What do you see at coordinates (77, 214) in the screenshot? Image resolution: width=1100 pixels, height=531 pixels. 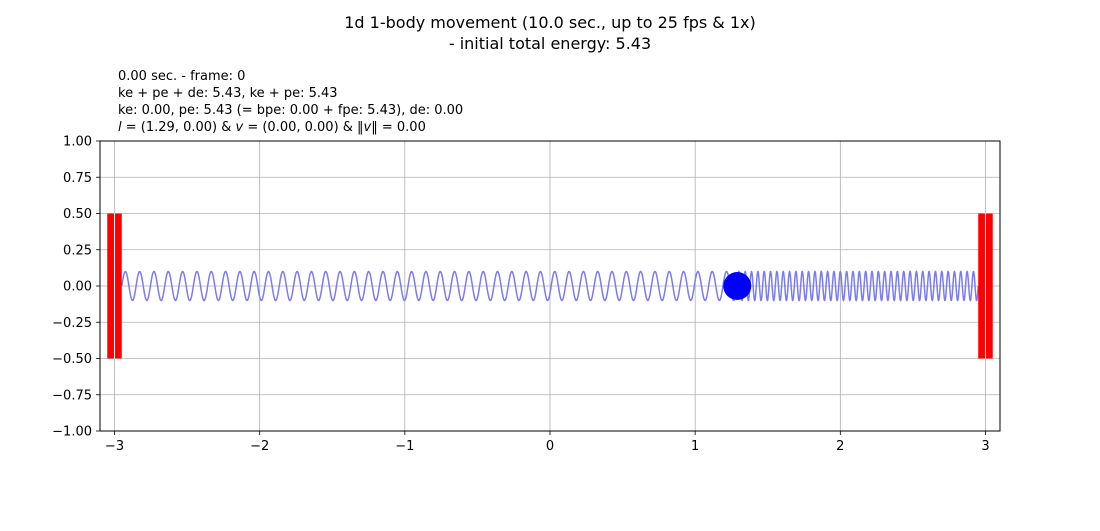 I see `y-tick-label: 0.50` at bounding box center [77, 214].